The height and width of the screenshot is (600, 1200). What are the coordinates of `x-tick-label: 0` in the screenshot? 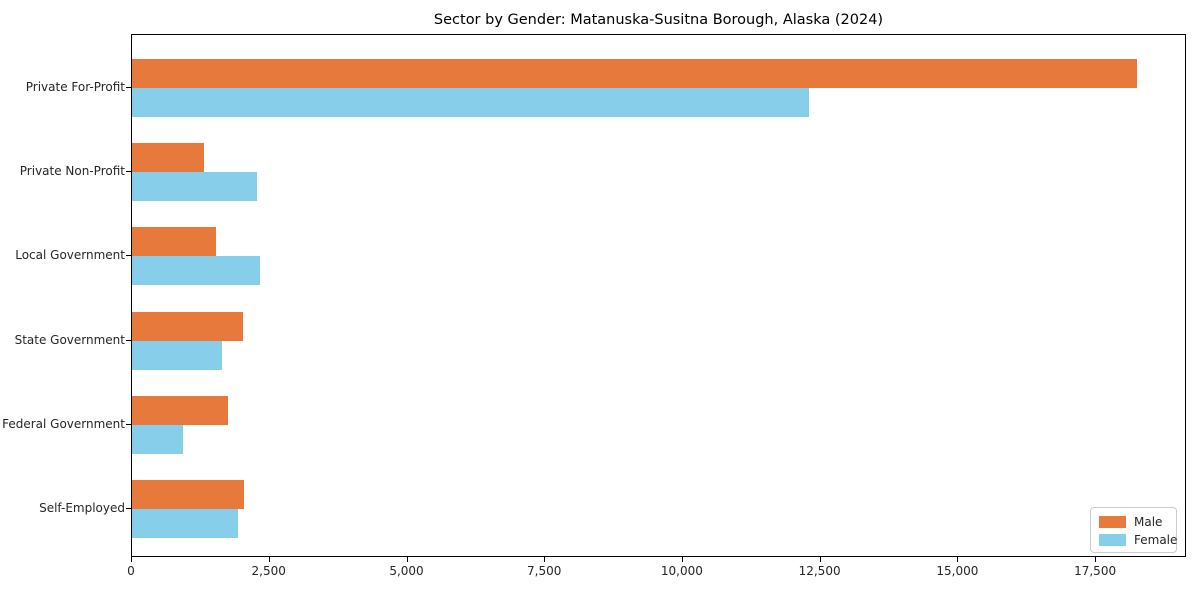 It's located at (131, 571).